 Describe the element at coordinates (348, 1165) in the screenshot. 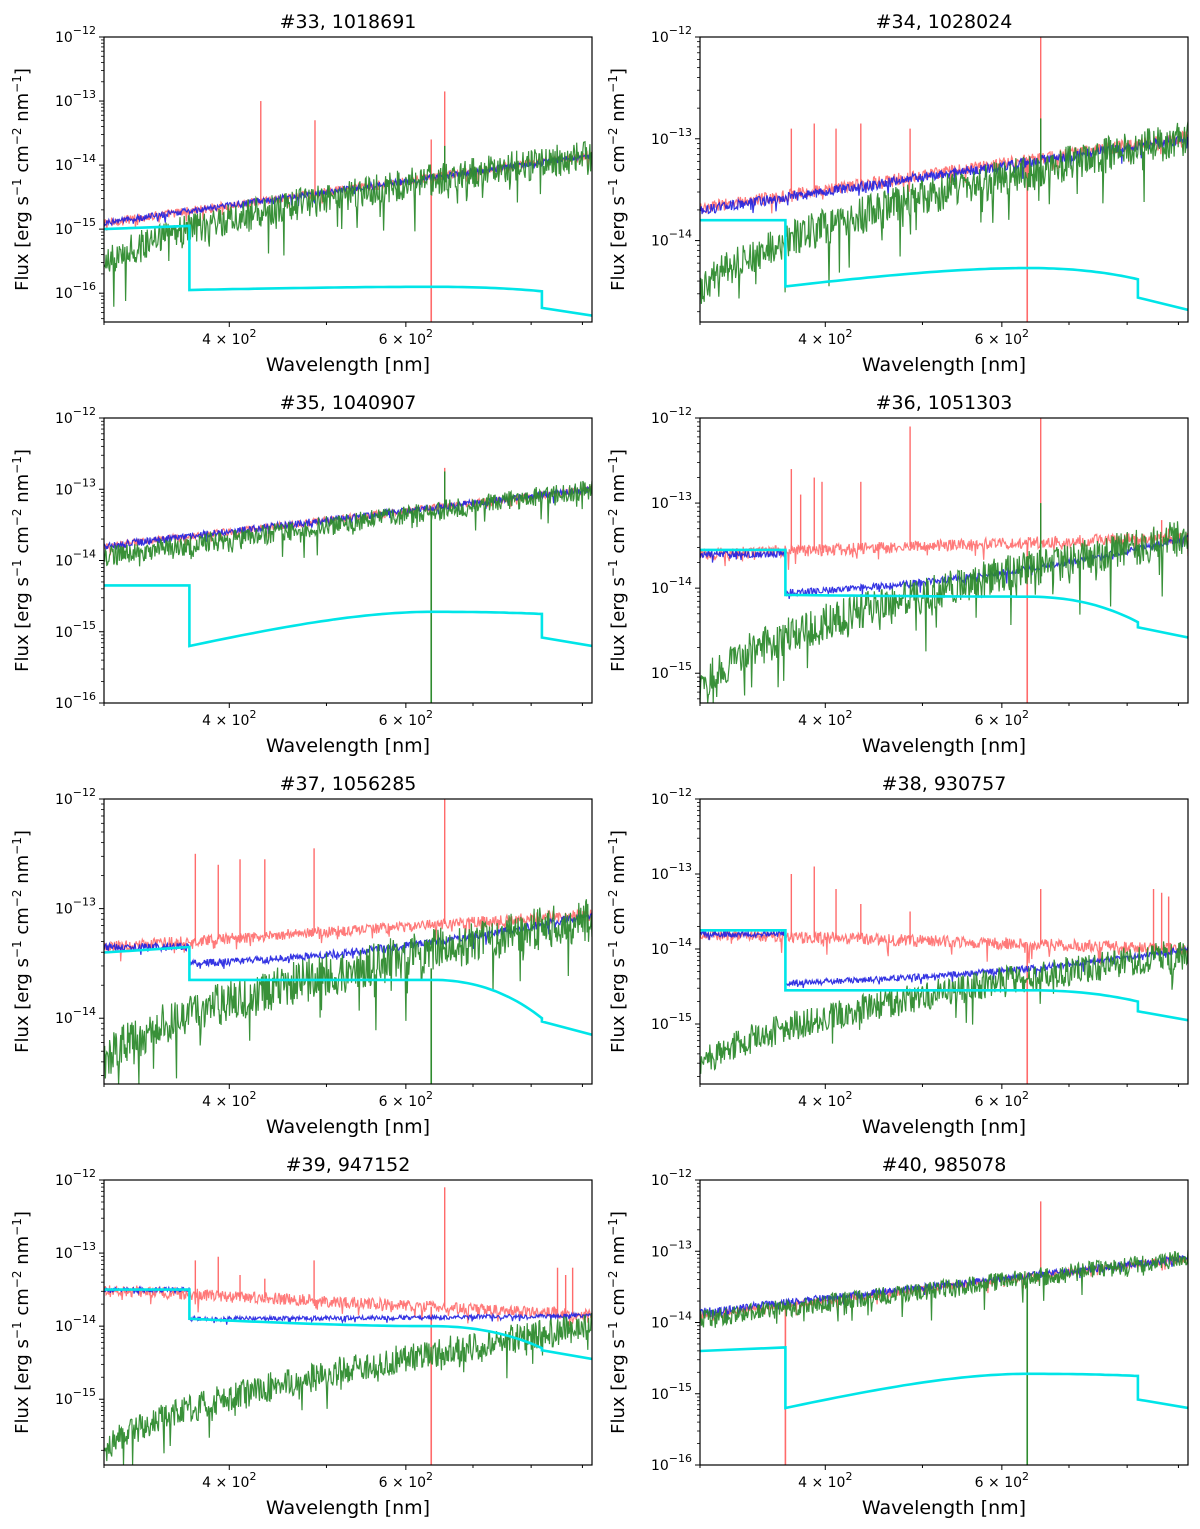

I see `chart-title: #39, 947152` at that location.